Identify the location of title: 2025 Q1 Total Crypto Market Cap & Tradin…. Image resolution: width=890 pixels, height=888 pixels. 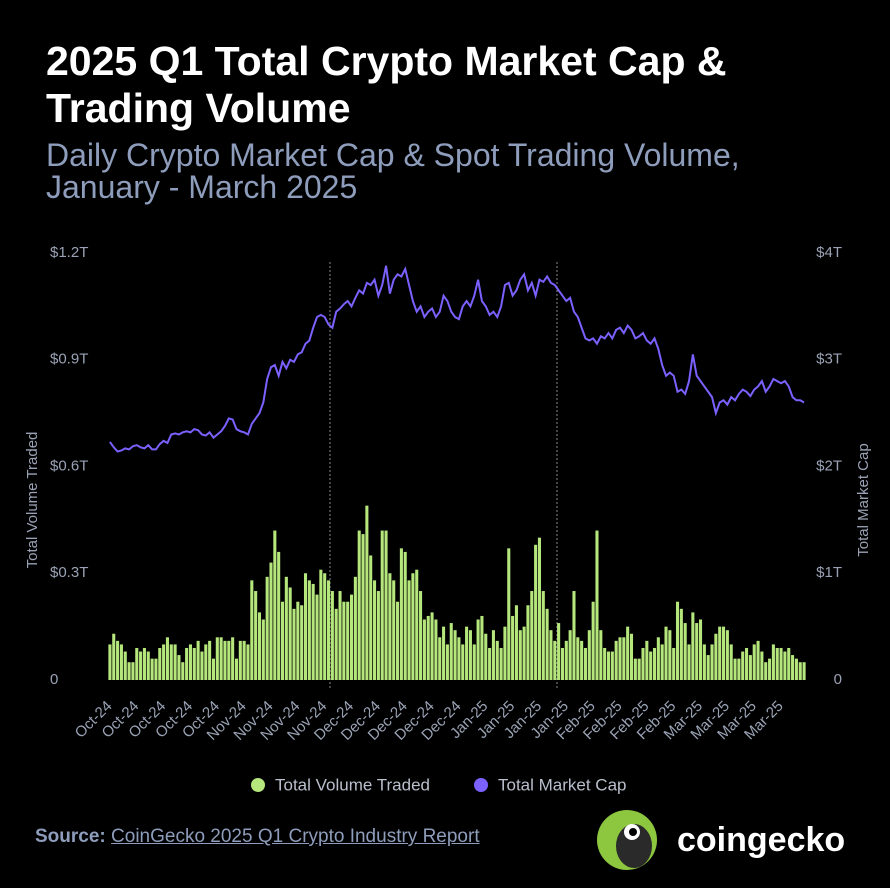
(386, 84).